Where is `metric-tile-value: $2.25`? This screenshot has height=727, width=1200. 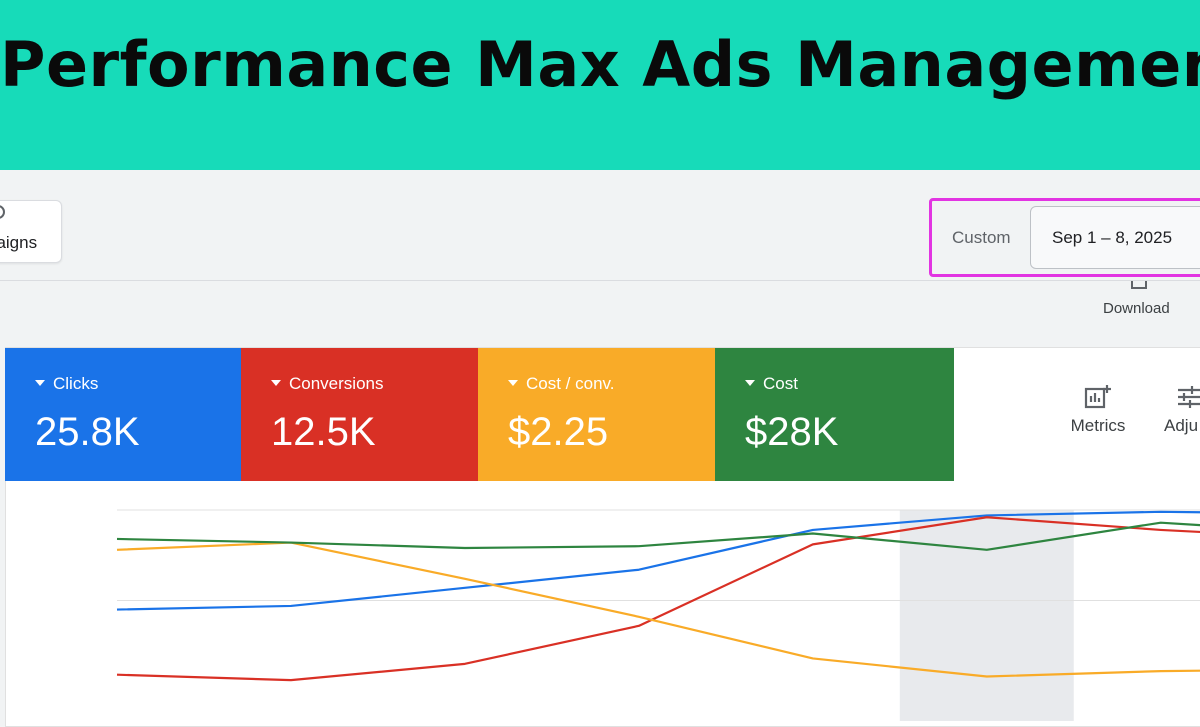 metric-tile-value: $2.25 is located at coordinates (558, 432).